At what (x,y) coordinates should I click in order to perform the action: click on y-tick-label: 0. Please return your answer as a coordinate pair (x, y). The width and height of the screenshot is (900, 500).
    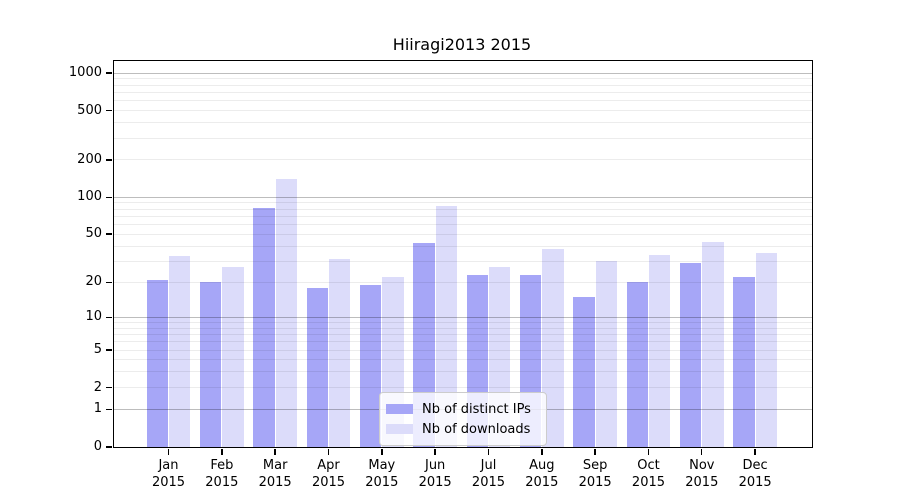
    Looking at the image, I should click on (97, 446).